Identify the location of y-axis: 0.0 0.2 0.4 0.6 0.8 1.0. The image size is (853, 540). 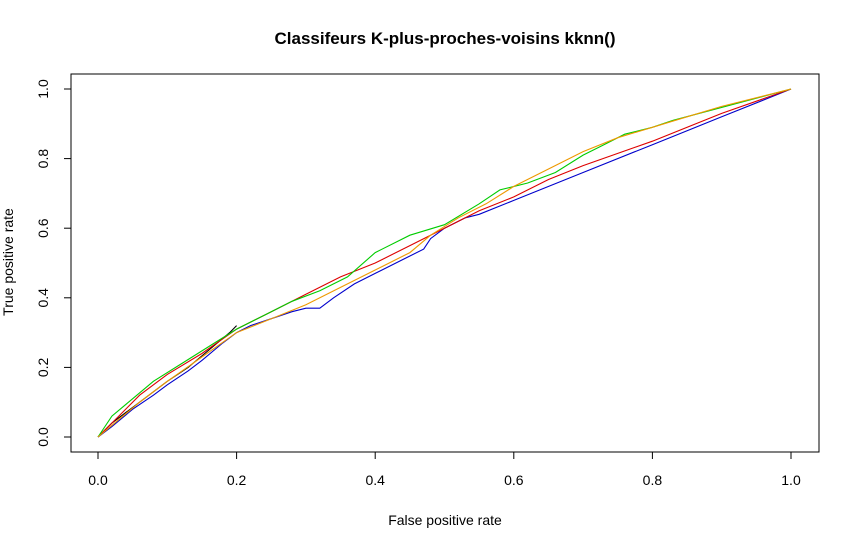
(53, 263).